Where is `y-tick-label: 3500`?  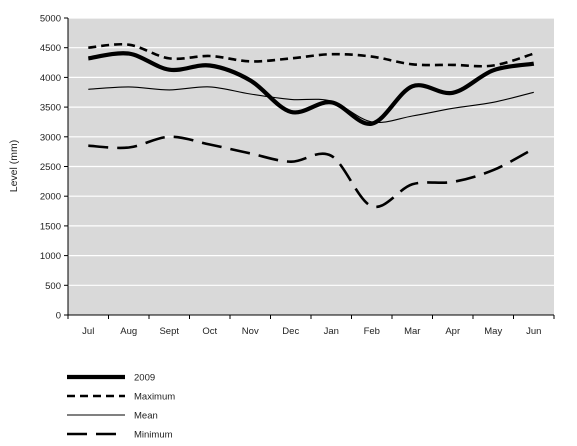 y-tick-label: 3500 is located at coordinates (50, 108).